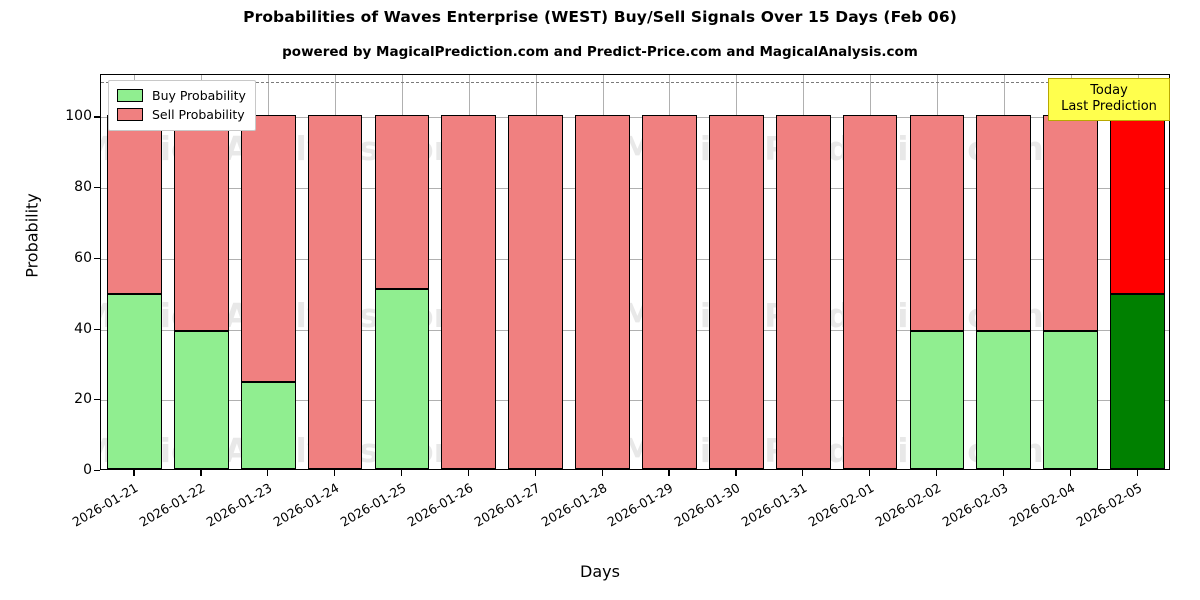 The width and height of the screenshot is (1200, 600). I want to click on legend-label-sell: Sell Probability, so click(198, 114).